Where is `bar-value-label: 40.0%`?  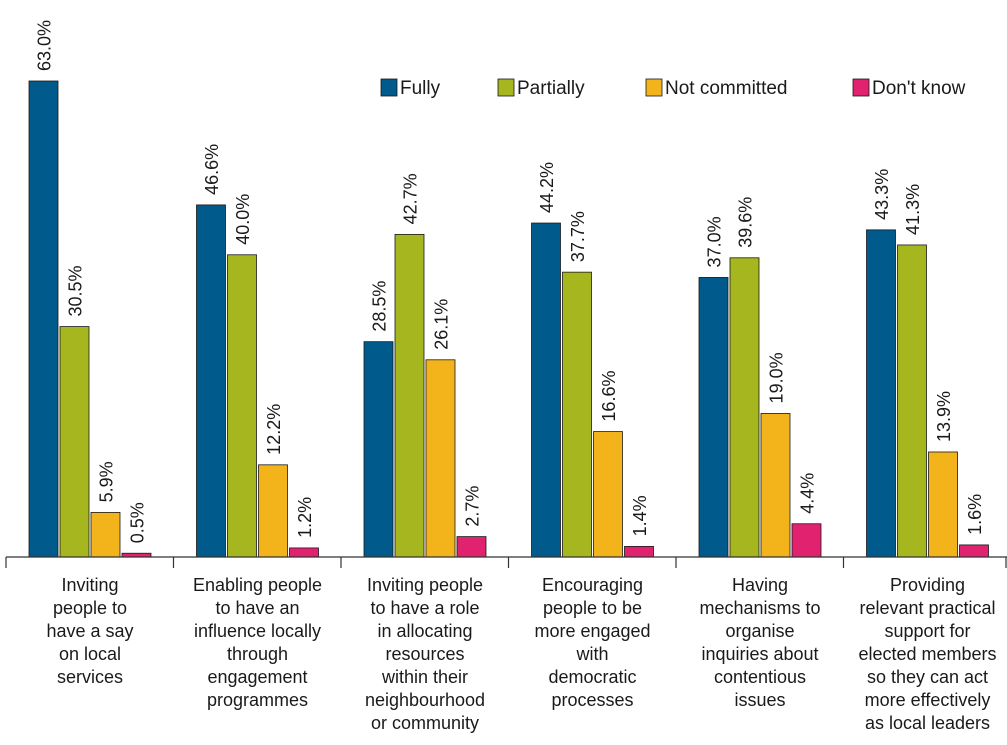 bar-value-label: 40.0% is located at coordinates (243, 219).